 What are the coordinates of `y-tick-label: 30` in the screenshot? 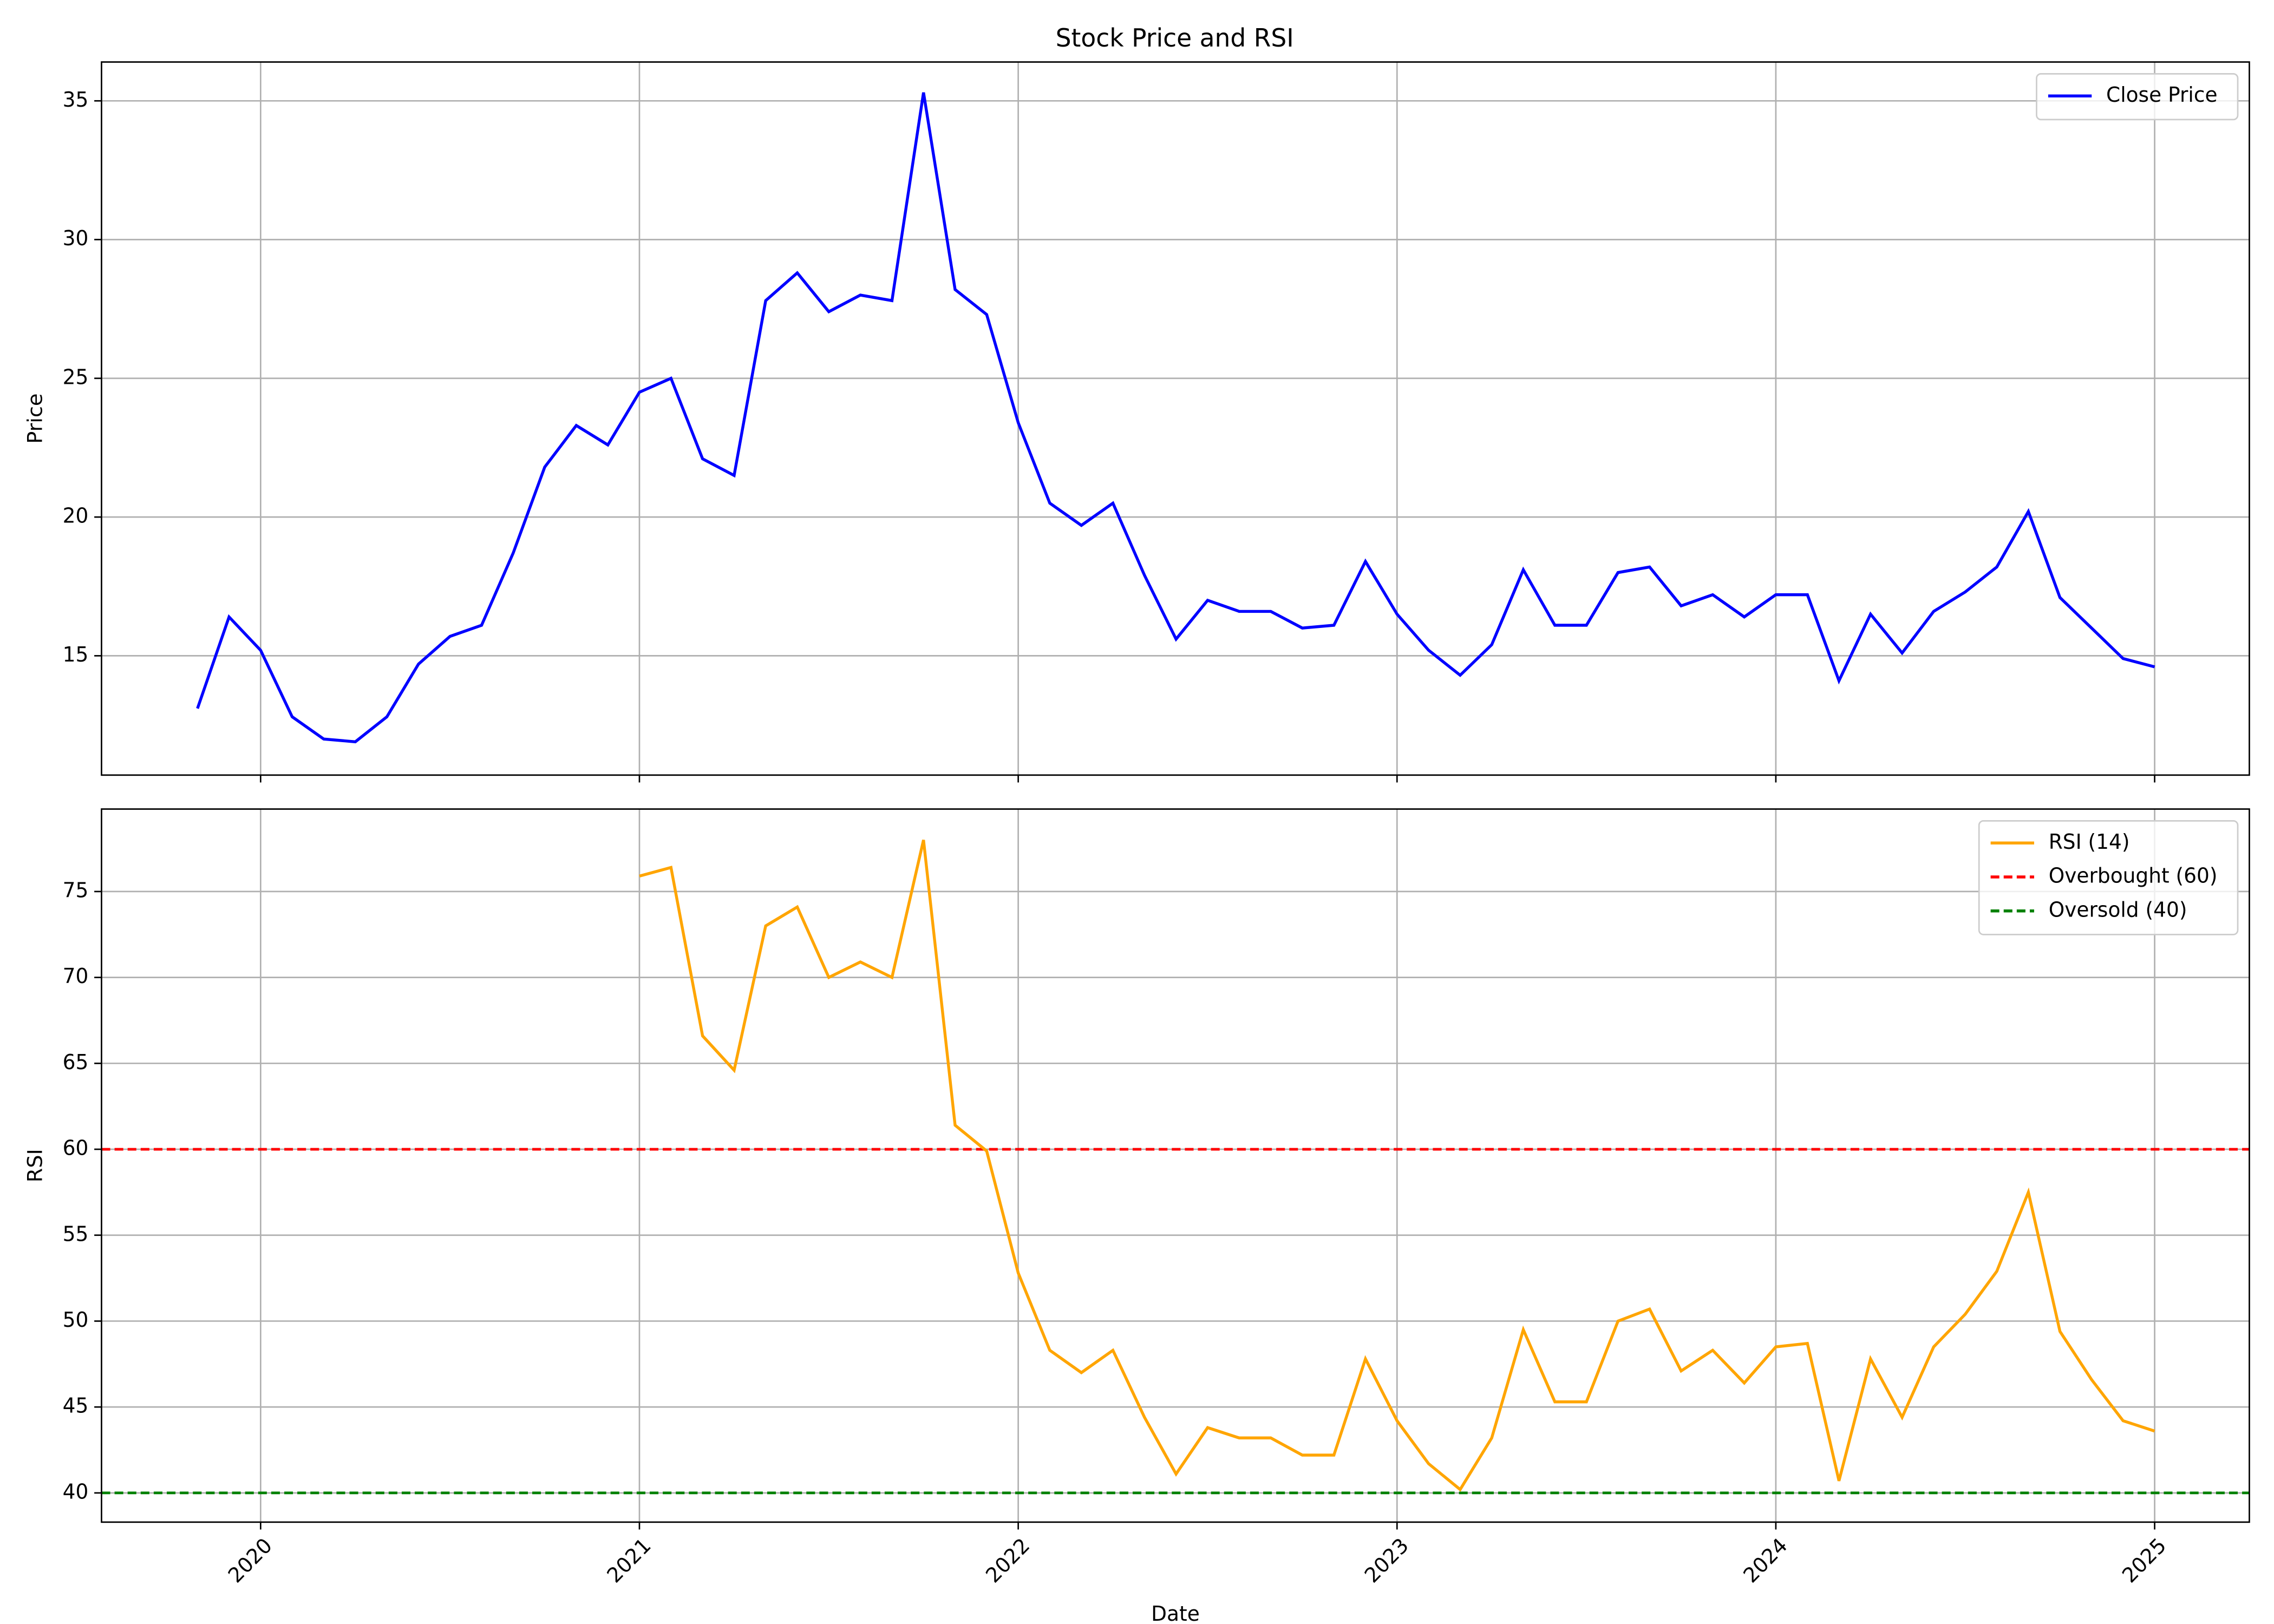 It's located at (76, 238).